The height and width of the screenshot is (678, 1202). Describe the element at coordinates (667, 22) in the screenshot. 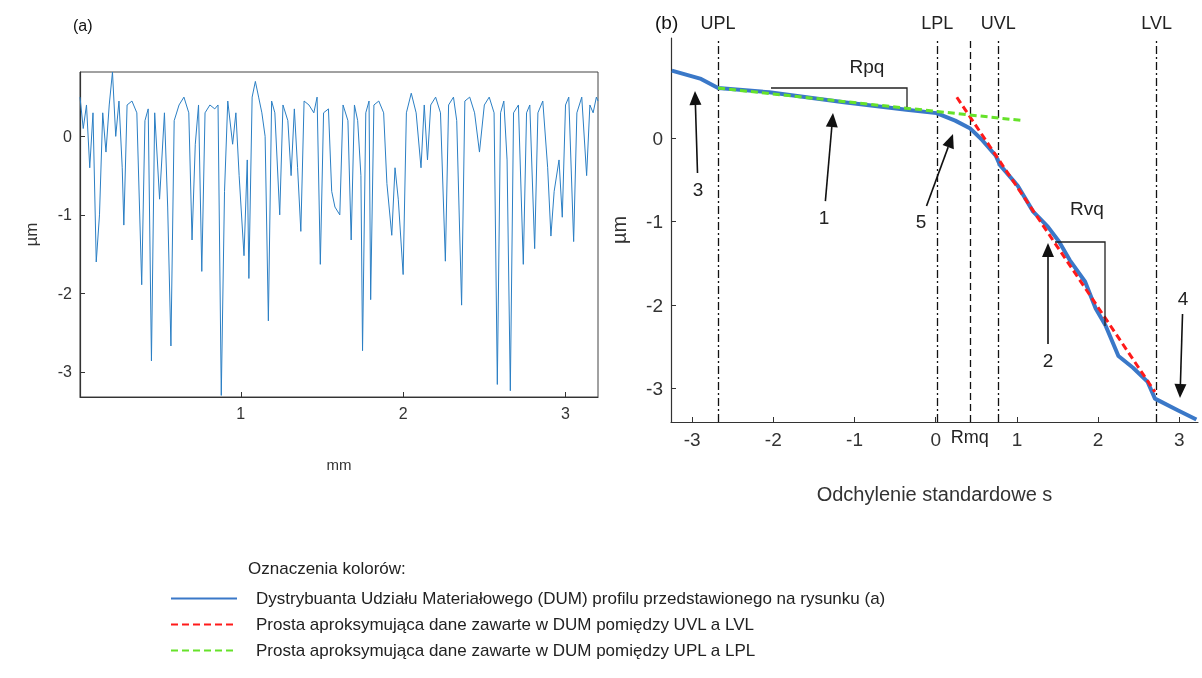

I see `chart-title: (b)` at that location.